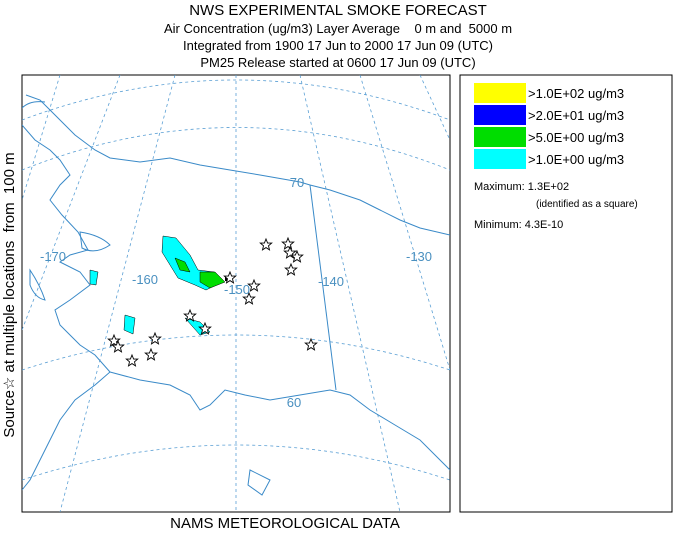 This screenshot has height=537, width=678. Describe the element at coordinates (294, 402) in the screenshot. I see `graticule-label: 60` at that location.